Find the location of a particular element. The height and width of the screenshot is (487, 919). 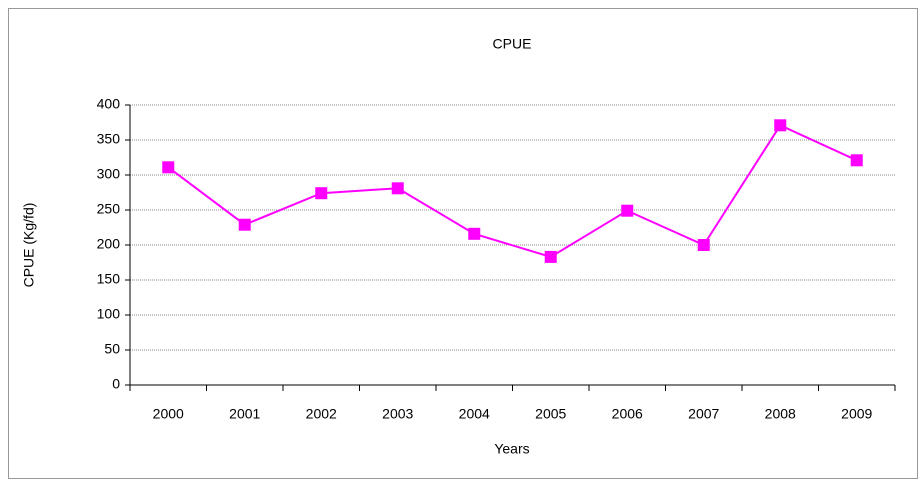

y-tick-label: 300 is located at coordinates (109, 174).